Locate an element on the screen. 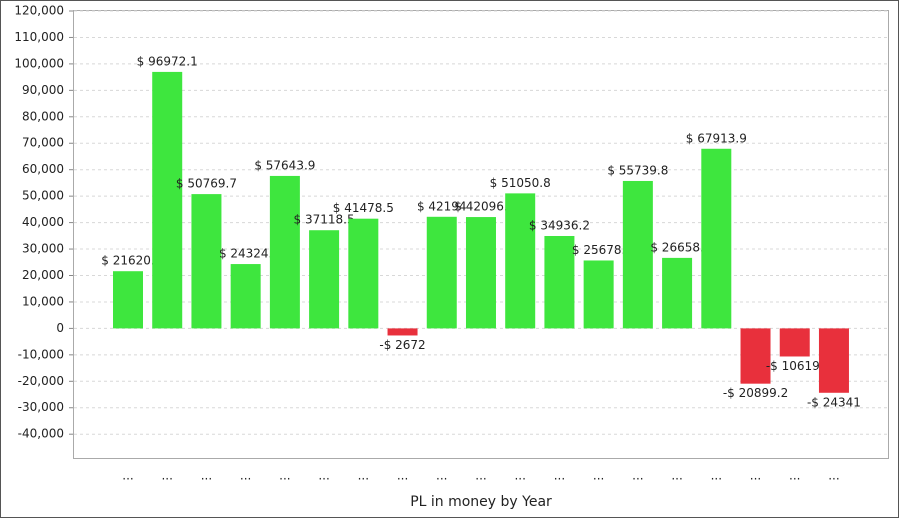 This screenshot has width=900, height=519. data-label: $ 37118.5 is located at coordinates (324, 220).